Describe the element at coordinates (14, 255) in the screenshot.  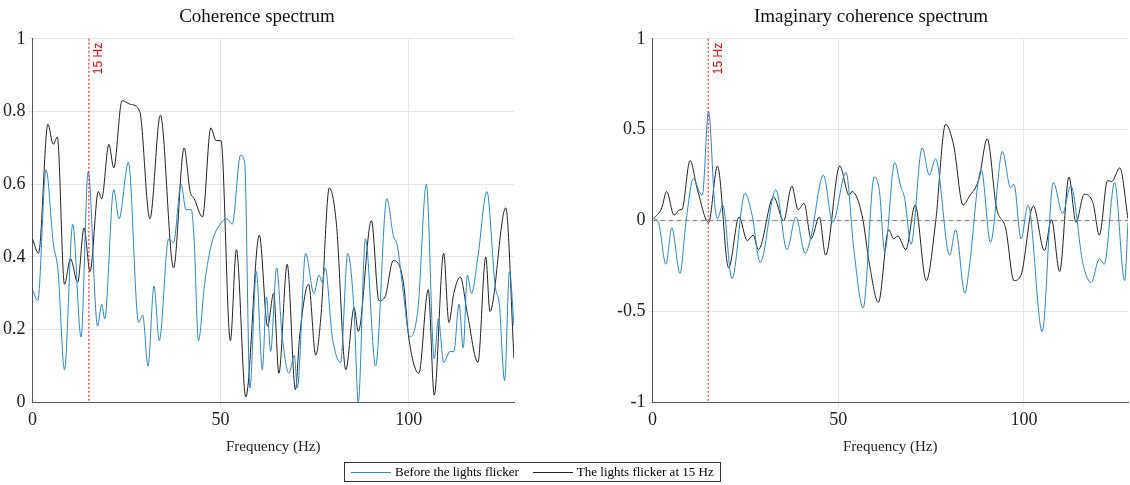
I see `y-tick-label: 0.4` at that location.